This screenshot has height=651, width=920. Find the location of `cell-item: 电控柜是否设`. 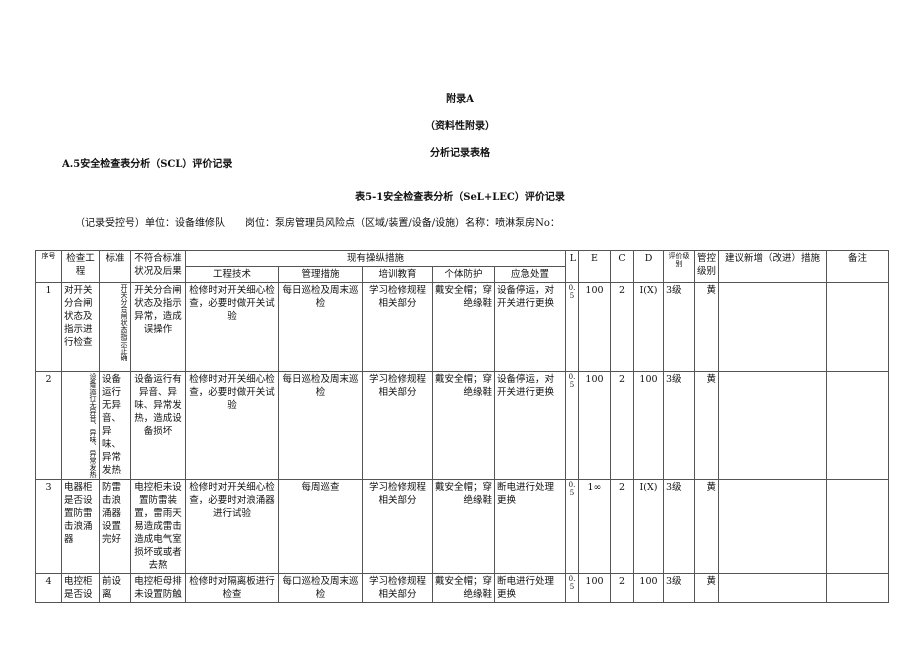

cell-item: 电控柜是否设 is located at coordinates (80, 588).